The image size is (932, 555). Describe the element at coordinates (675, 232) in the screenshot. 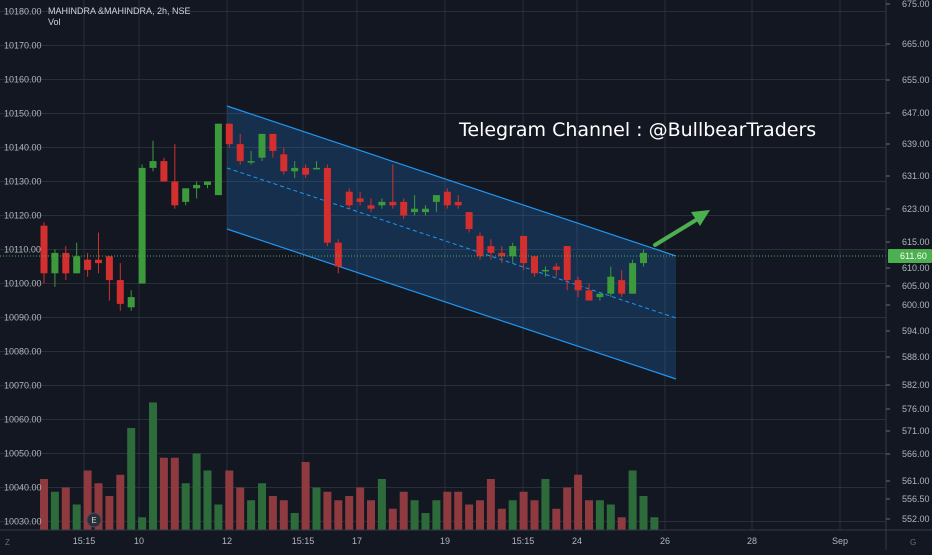

I see `arrow-shaft` at that location.